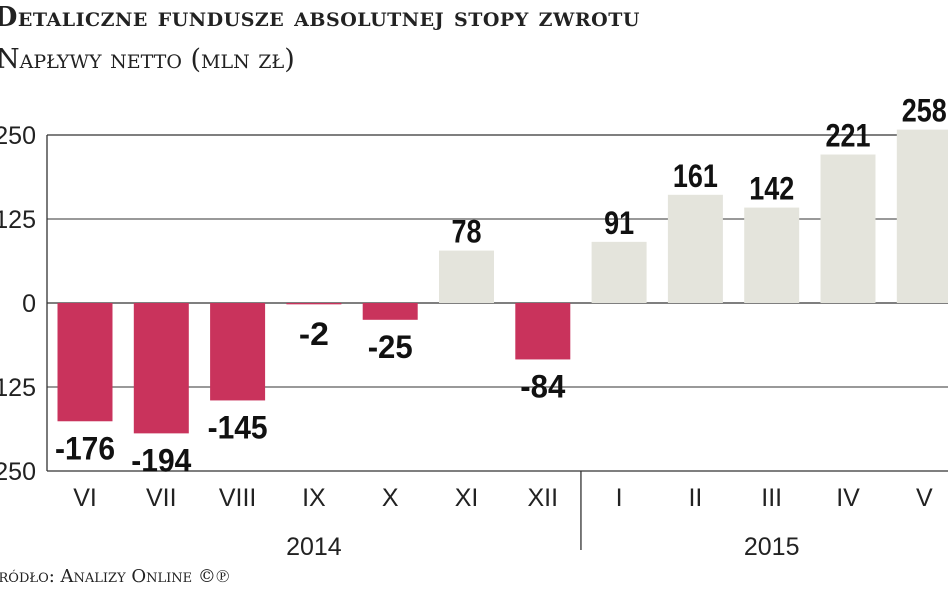 The image size is (948, 593). I want to click on year-label: 2014, so click(314, 547).